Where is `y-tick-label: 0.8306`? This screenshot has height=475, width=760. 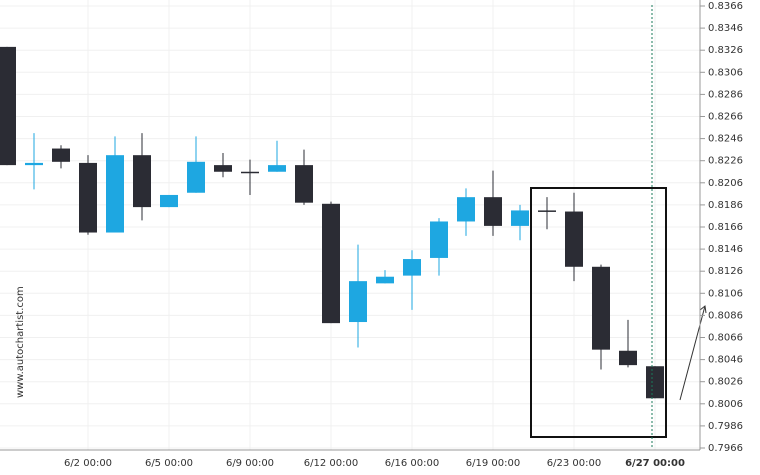
y-tick-label: 0.8306 is located at coordinates (725, 72).